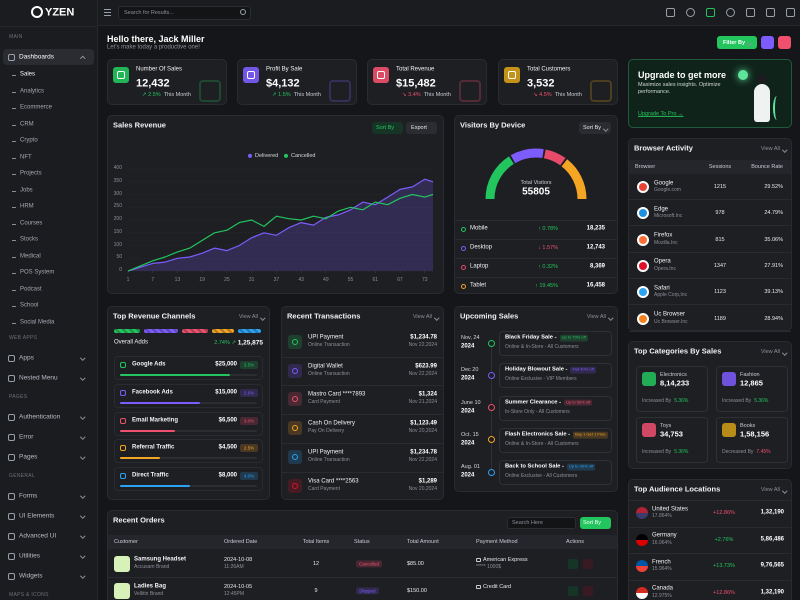 This screenshot has width=800, height=600. Describe the element at coordinates (37, 516) in the screenshot. I see `menu-item: UI Elements` at that location.